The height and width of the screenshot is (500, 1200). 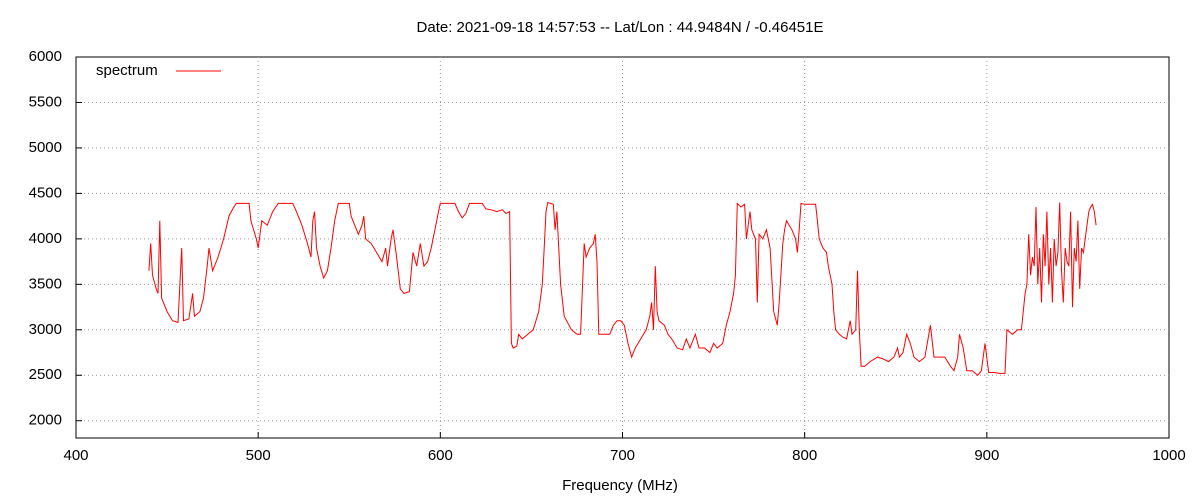 I want to click on x-tick-label: 700, so click(x=622, y=455).